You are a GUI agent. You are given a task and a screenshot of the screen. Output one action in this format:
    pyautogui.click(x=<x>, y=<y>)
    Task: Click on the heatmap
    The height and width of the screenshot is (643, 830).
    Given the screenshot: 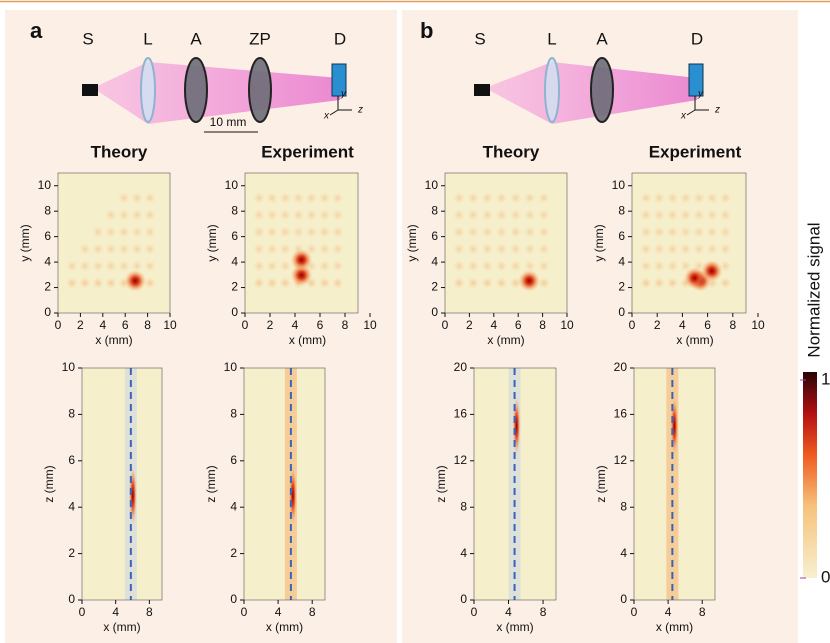 What is the action you would take?
    pyautogui.click(x=122, y=484)
    